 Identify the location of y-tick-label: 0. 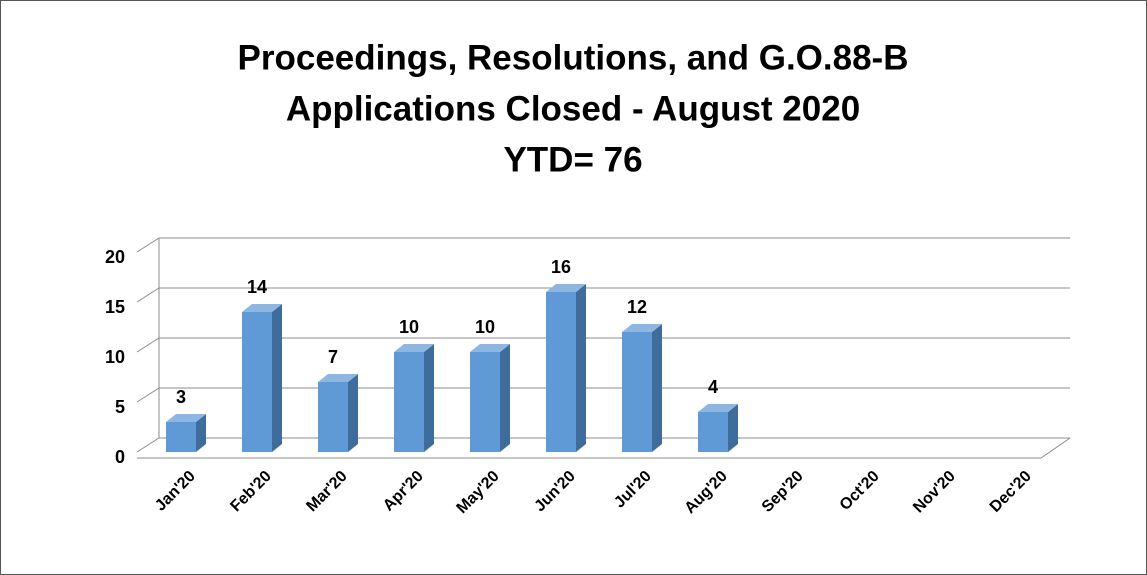
(120, 457).